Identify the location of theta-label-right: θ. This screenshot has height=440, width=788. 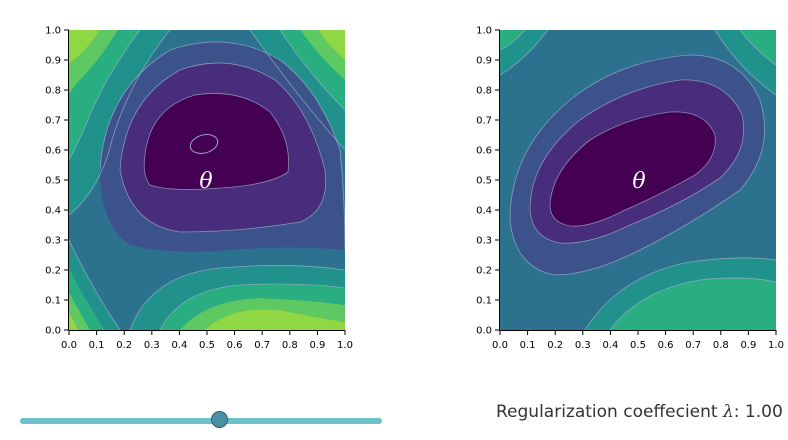
(638, 181).